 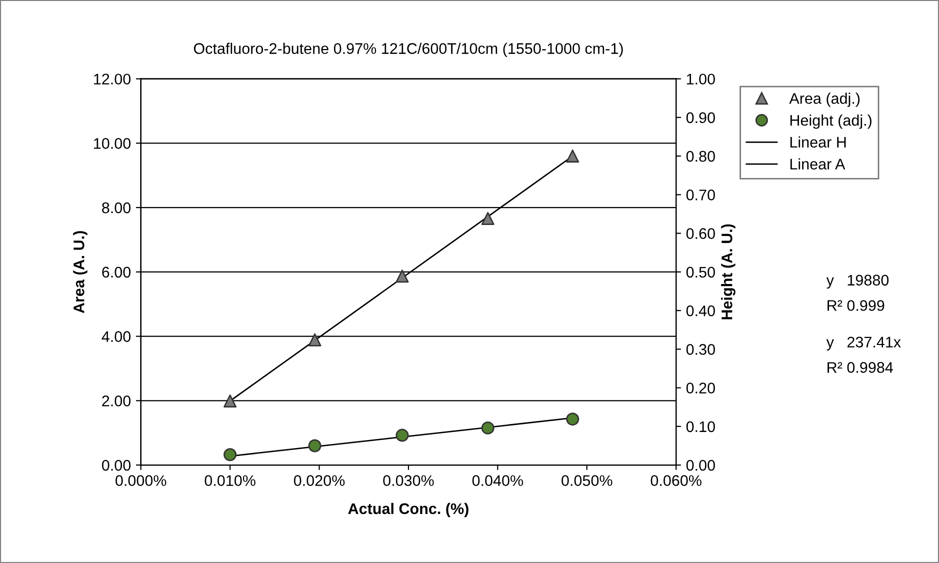 What do you see at coordinates (700, 272) in the screenshot?
I see `y2-tick-label: 0.50` at bounding box center [700, 272].